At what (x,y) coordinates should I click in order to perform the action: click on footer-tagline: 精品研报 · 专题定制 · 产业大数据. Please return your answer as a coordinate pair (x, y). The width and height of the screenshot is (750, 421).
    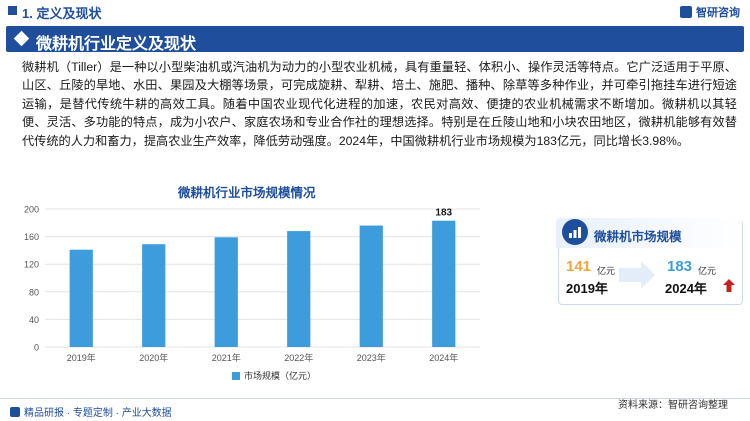
    Looking at the image, I should click on (91, 411).